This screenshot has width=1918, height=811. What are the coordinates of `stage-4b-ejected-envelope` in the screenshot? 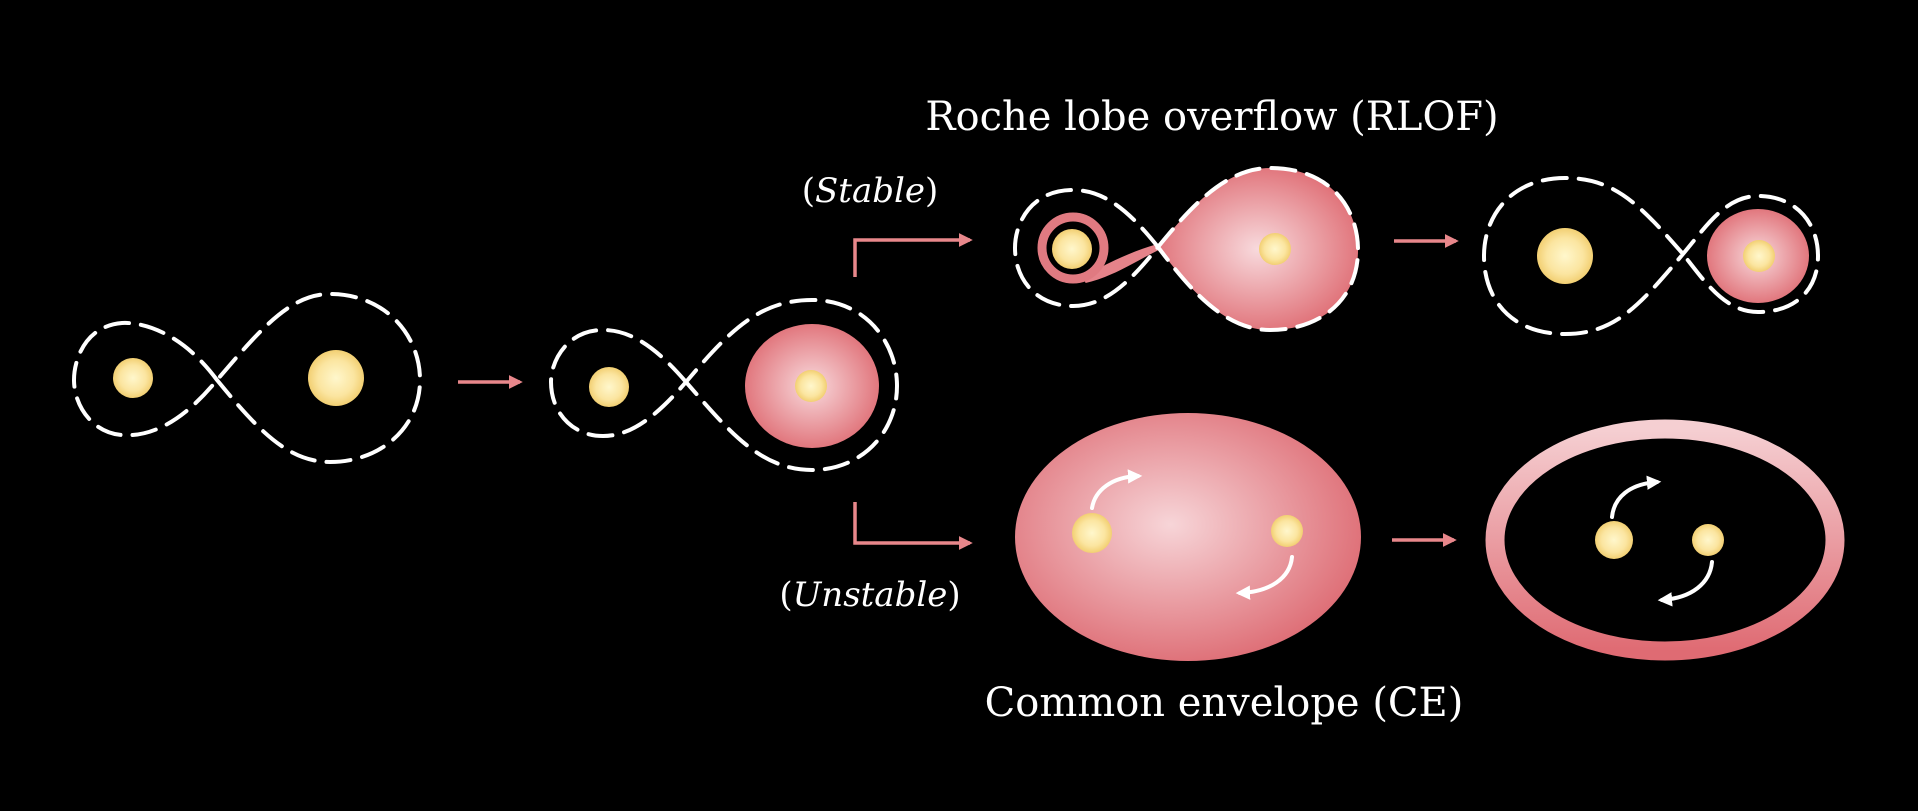 It's located at (1665, 540).